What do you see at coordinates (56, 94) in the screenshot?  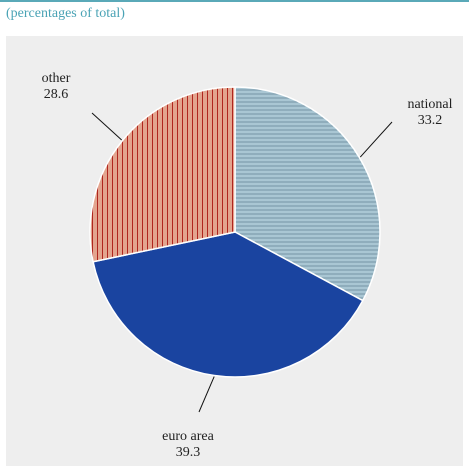 I see `slice-value-other: 28.6` at bounding box center [56, 94].